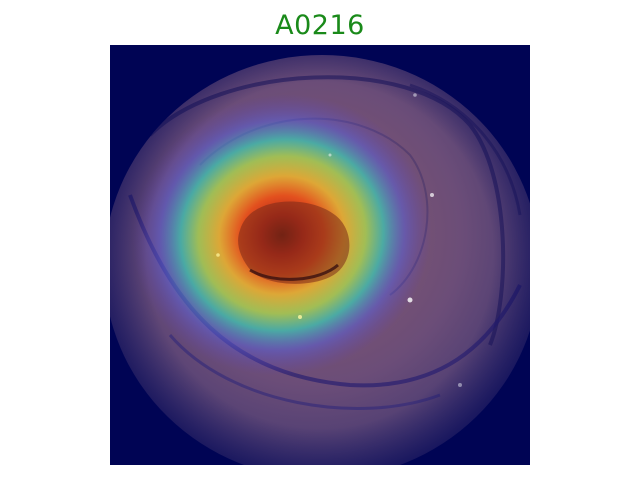 This screenshot has width=640, height=480. Describe the element at coordinates (320, 25) in the screenshot. I see `image-title: A0216` at that location.